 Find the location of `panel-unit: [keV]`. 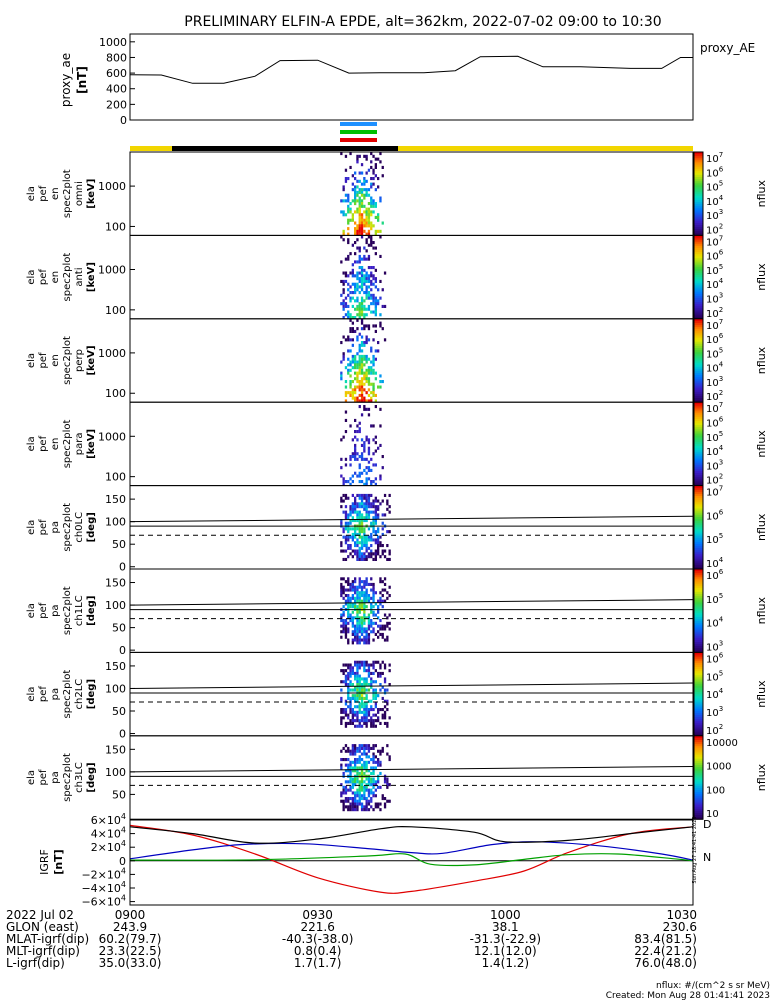

panel-unit: [keV] is located at coordinates (91, 444).